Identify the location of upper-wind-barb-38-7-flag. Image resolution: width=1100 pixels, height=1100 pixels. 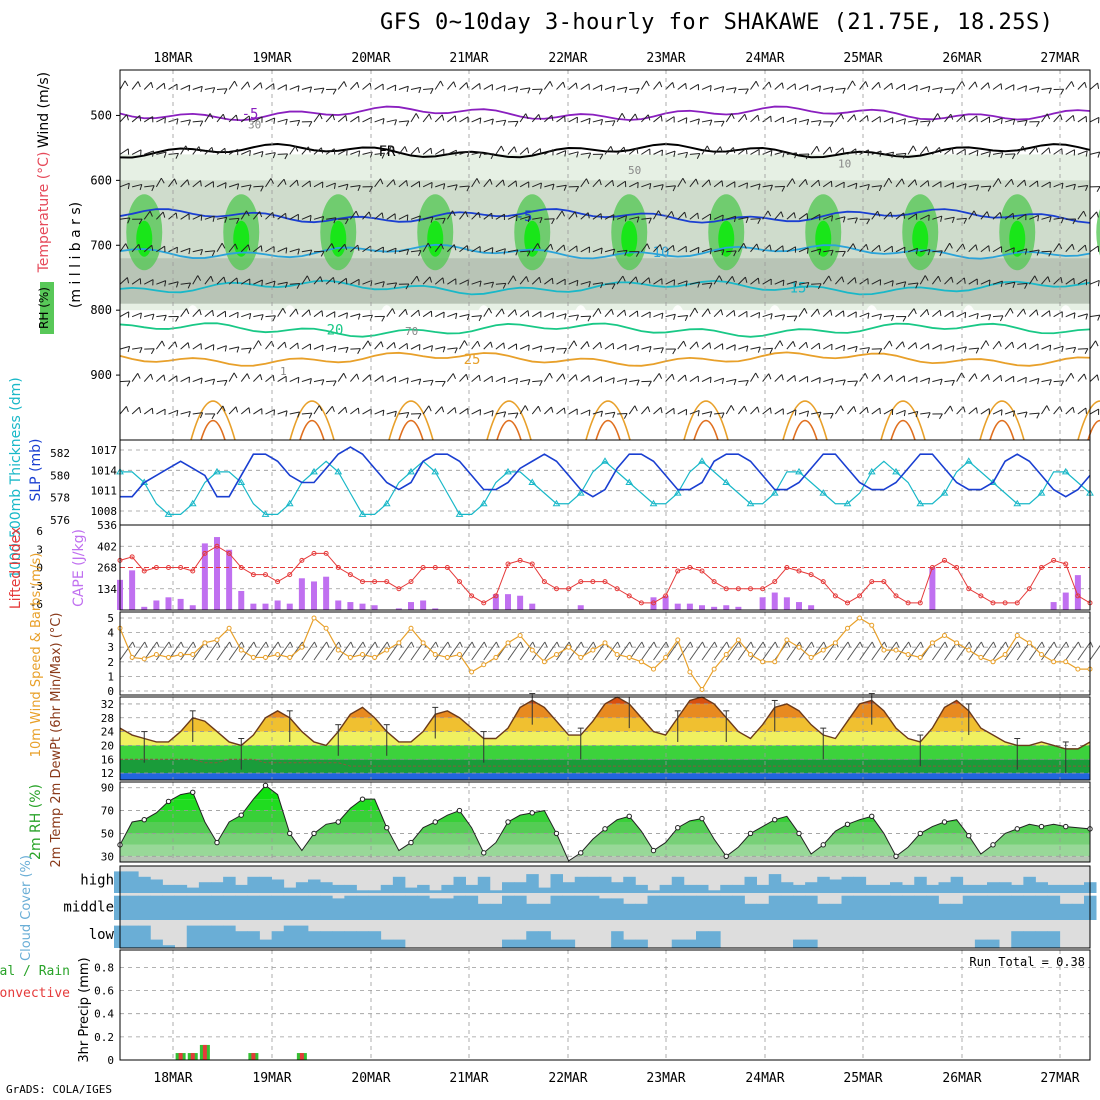
(589, 318).